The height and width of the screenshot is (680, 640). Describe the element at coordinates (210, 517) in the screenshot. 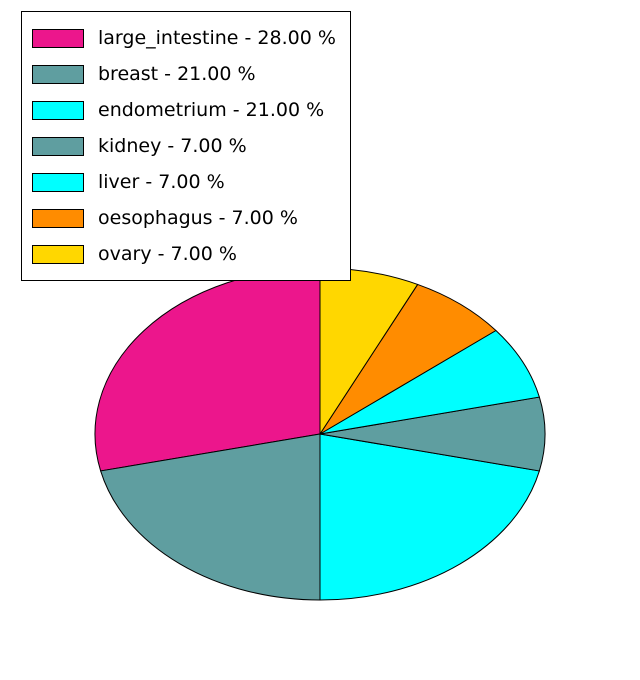

I see `pie-slice-breast` at that location.